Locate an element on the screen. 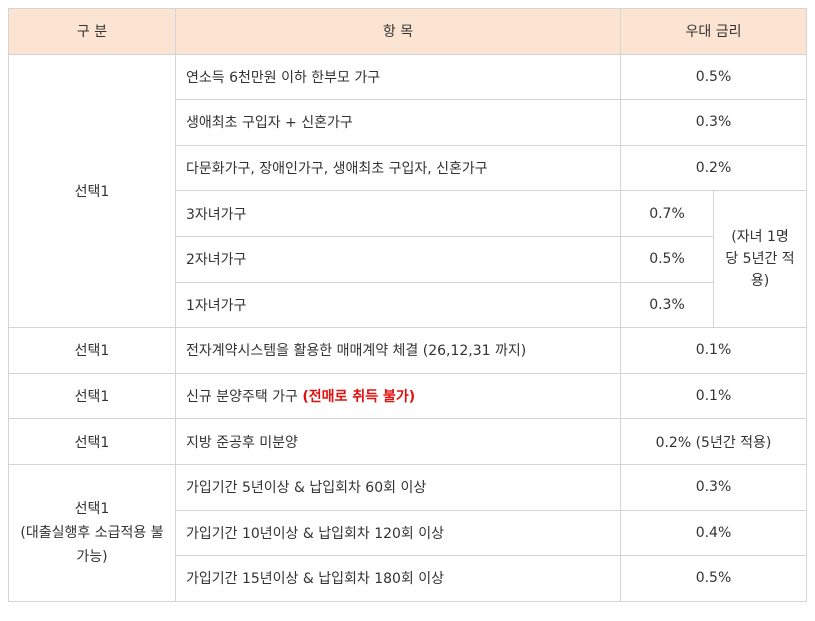  rate: 0.2% (5년간 적용) is located at coordinates (713, 441).